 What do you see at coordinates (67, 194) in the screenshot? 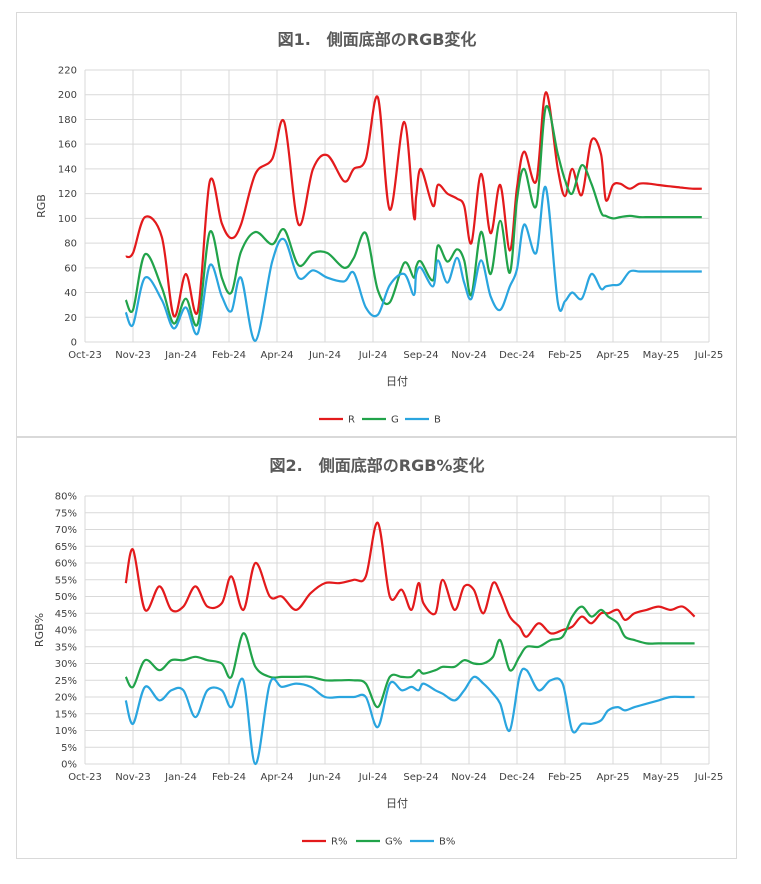
I see `y-tick-label: 120` at bounding box center [67, 194].